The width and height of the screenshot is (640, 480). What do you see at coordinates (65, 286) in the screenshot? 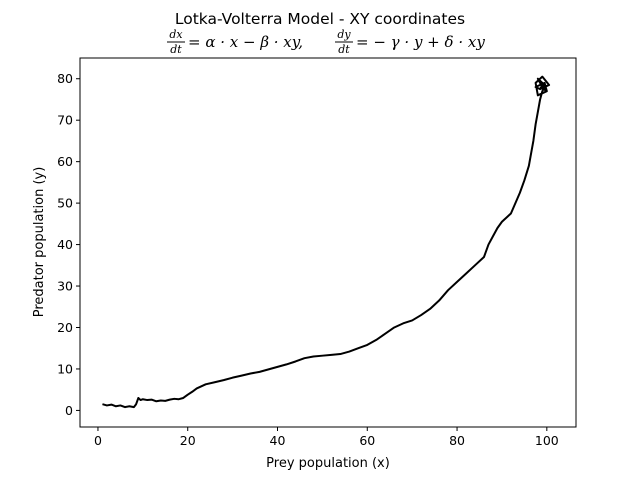
I see `y-tick-label-30: 30` at bounding box center [65, 286].